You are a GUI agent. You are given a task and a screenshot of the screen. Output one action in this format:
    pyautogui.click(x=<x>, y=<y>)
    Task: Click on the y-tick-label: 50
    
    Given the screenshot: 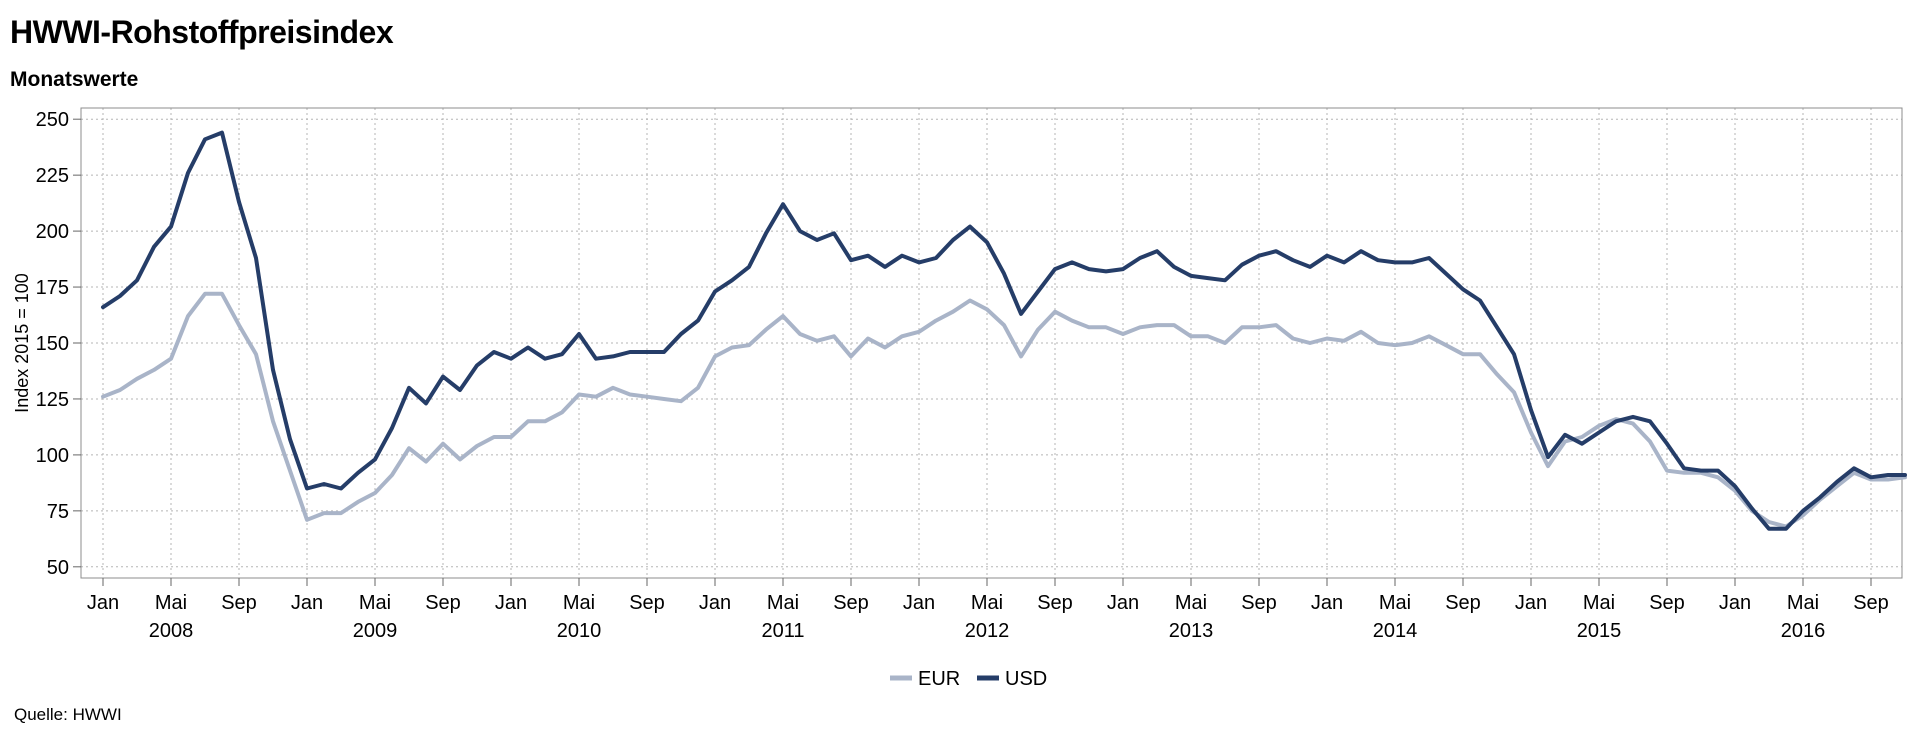 What is the action you would take?
    pyautogui.click(x=58, y=568)
    